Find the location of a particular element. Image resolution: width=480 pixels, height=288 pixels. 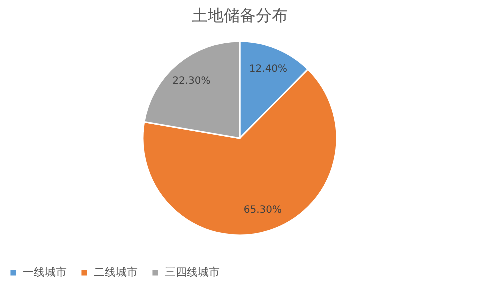

data-label: 65.30% is located at coordinates (263, 210).